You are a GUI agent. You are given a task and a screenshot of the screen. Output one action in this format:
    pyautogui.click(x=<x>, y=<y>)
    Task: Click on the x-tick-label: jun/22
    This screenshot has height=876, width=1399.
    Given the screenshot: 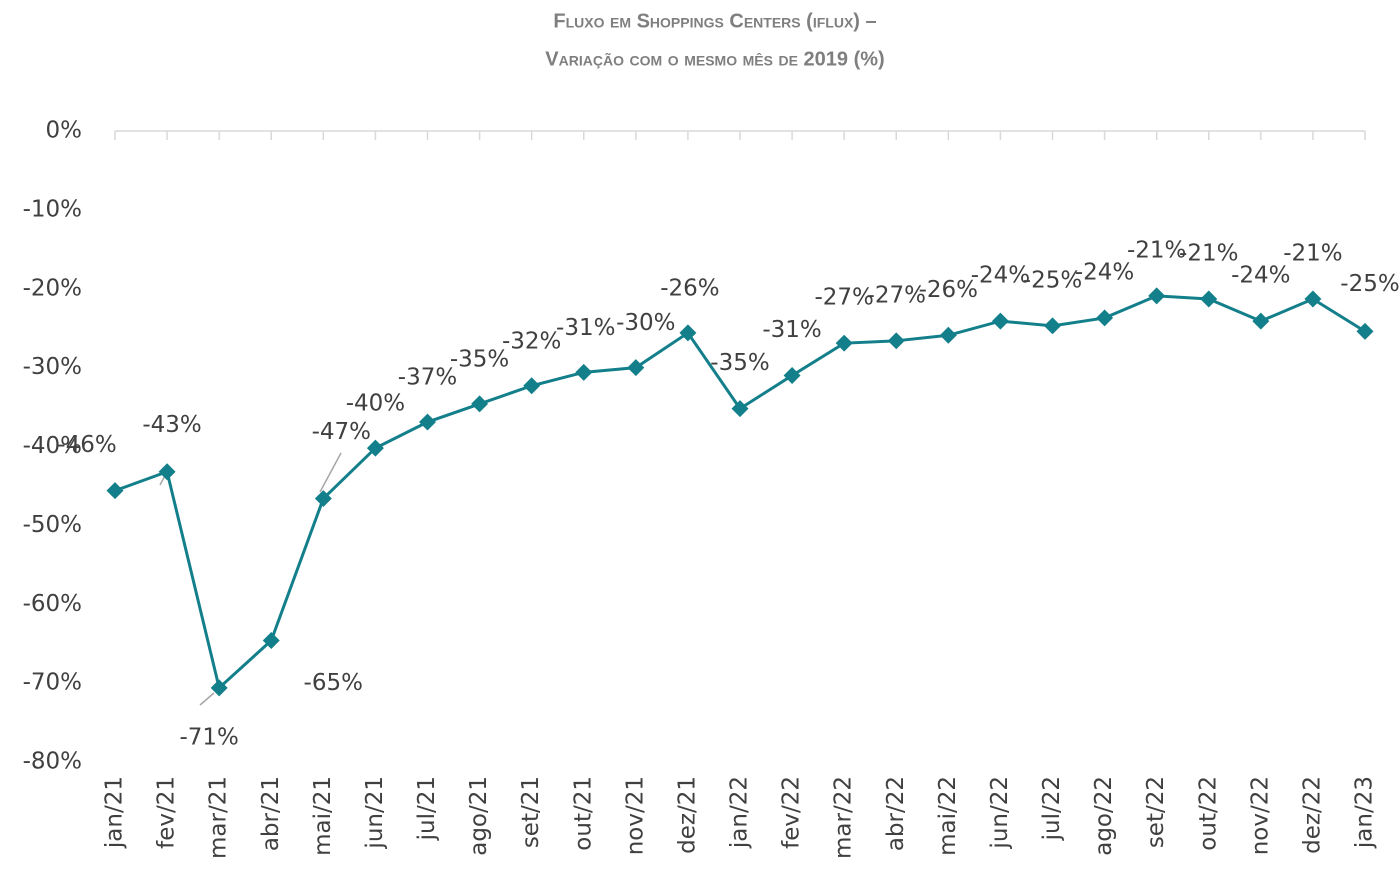 What is the action you would take?
    pyautogui.click(x=1000, y=813)
    